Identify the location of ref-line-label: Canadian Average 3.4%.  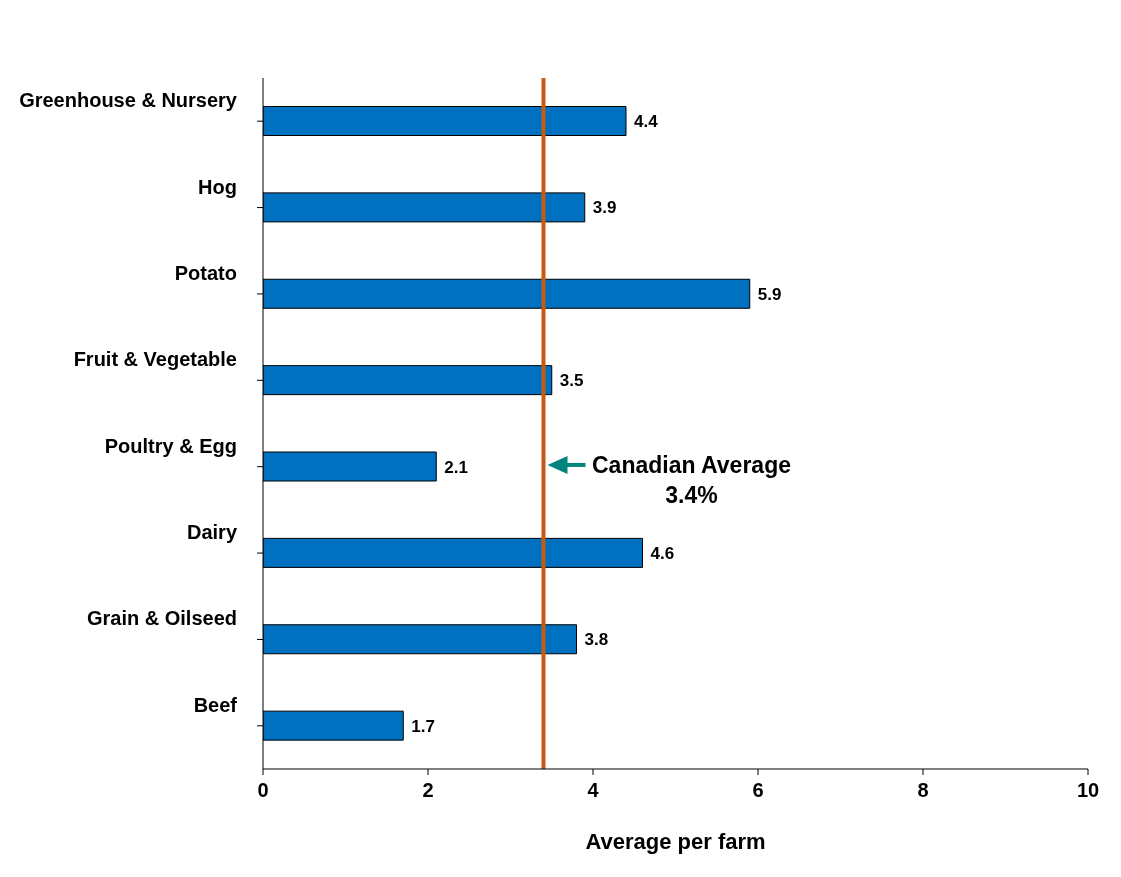
(691, 479).